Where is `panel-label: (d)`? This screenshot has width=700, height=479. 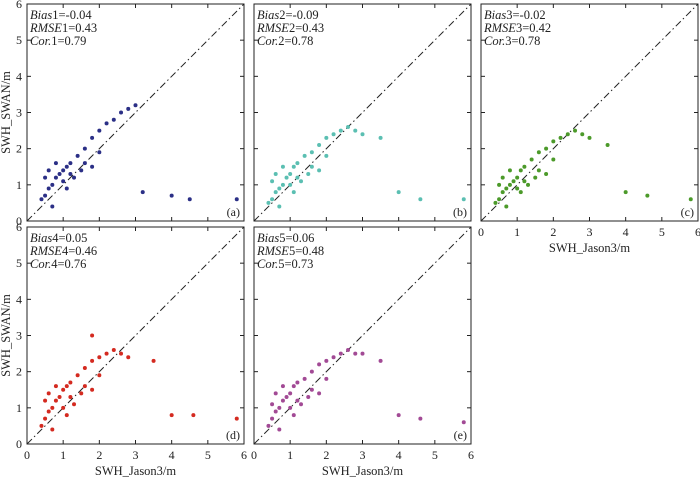
panel-label: (d) is located at coordinates (233, 435).